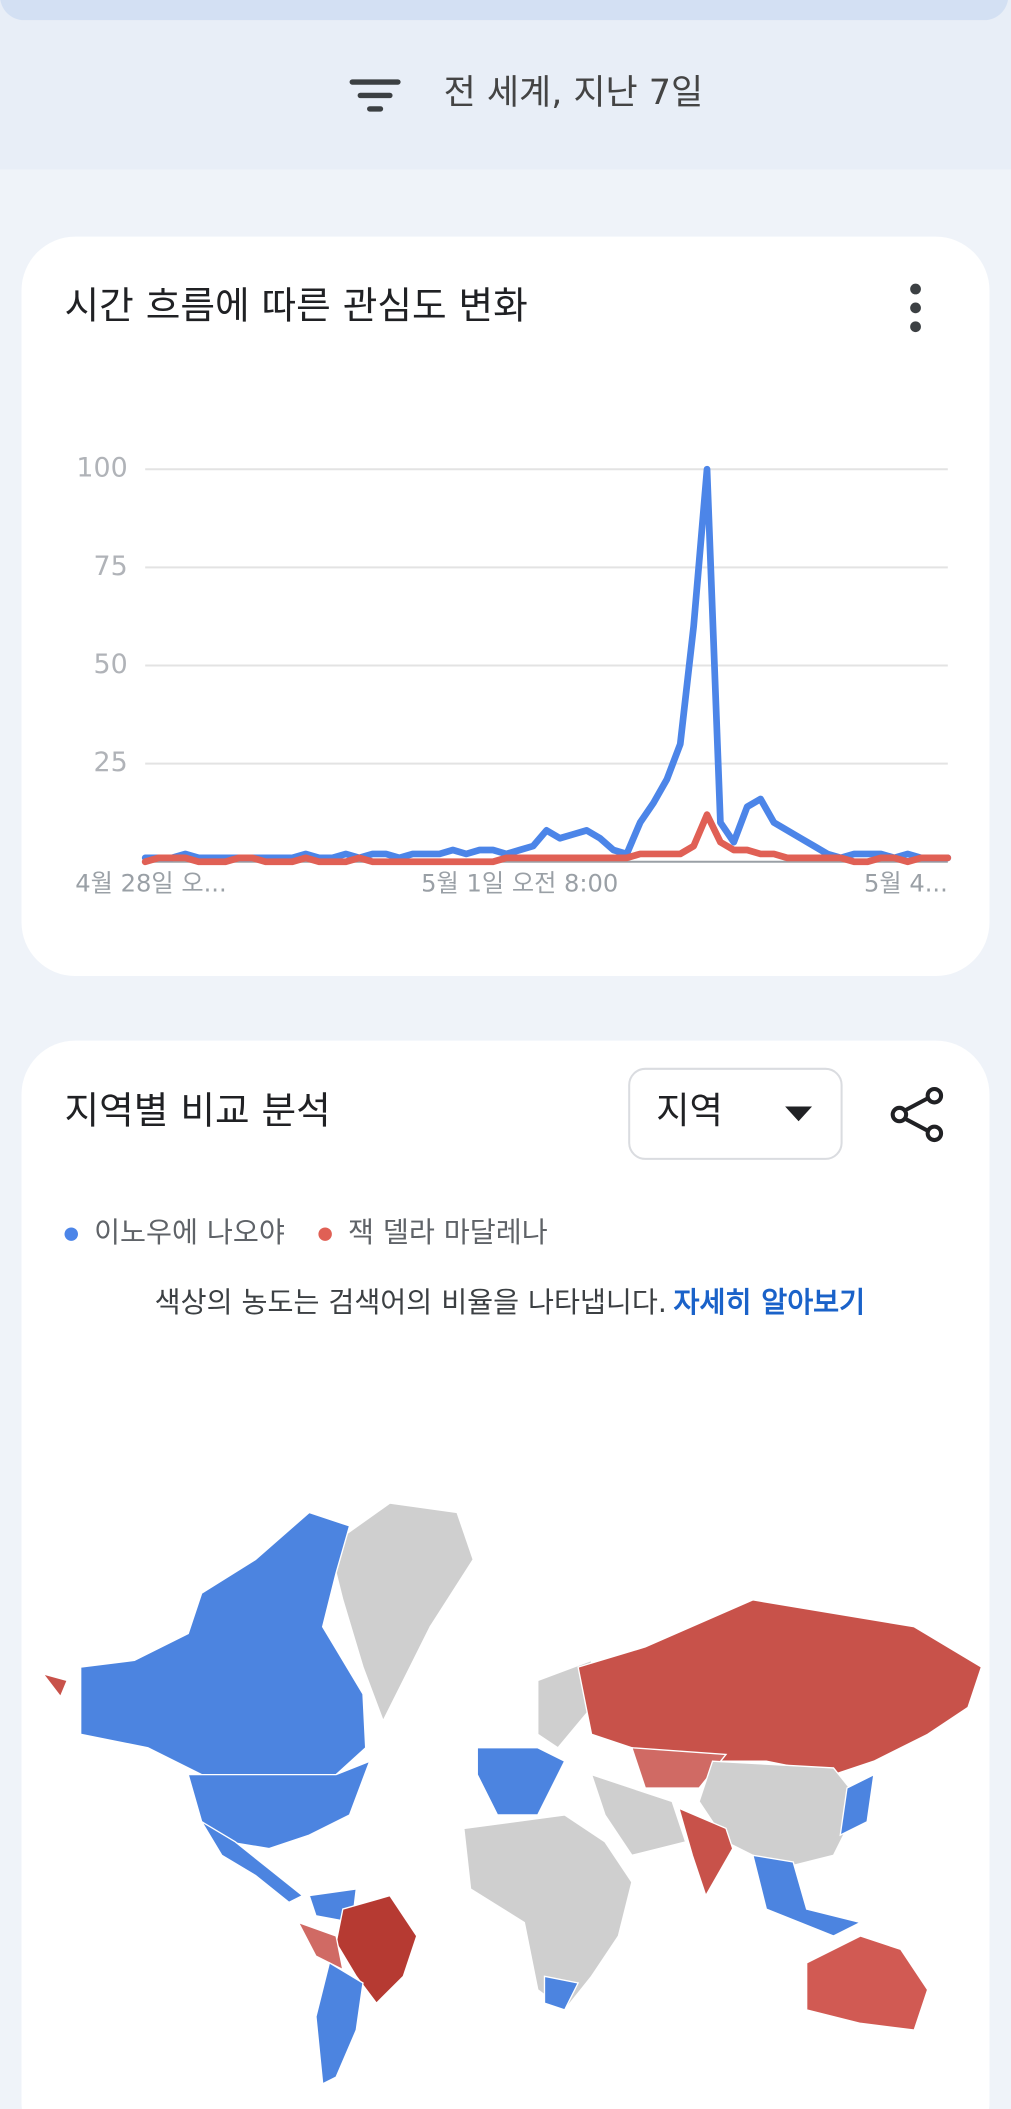 Image resolution: width=1011 pixels, height=2109 pixels. I want to click on y-tick-label: 25, so click(111, 762).